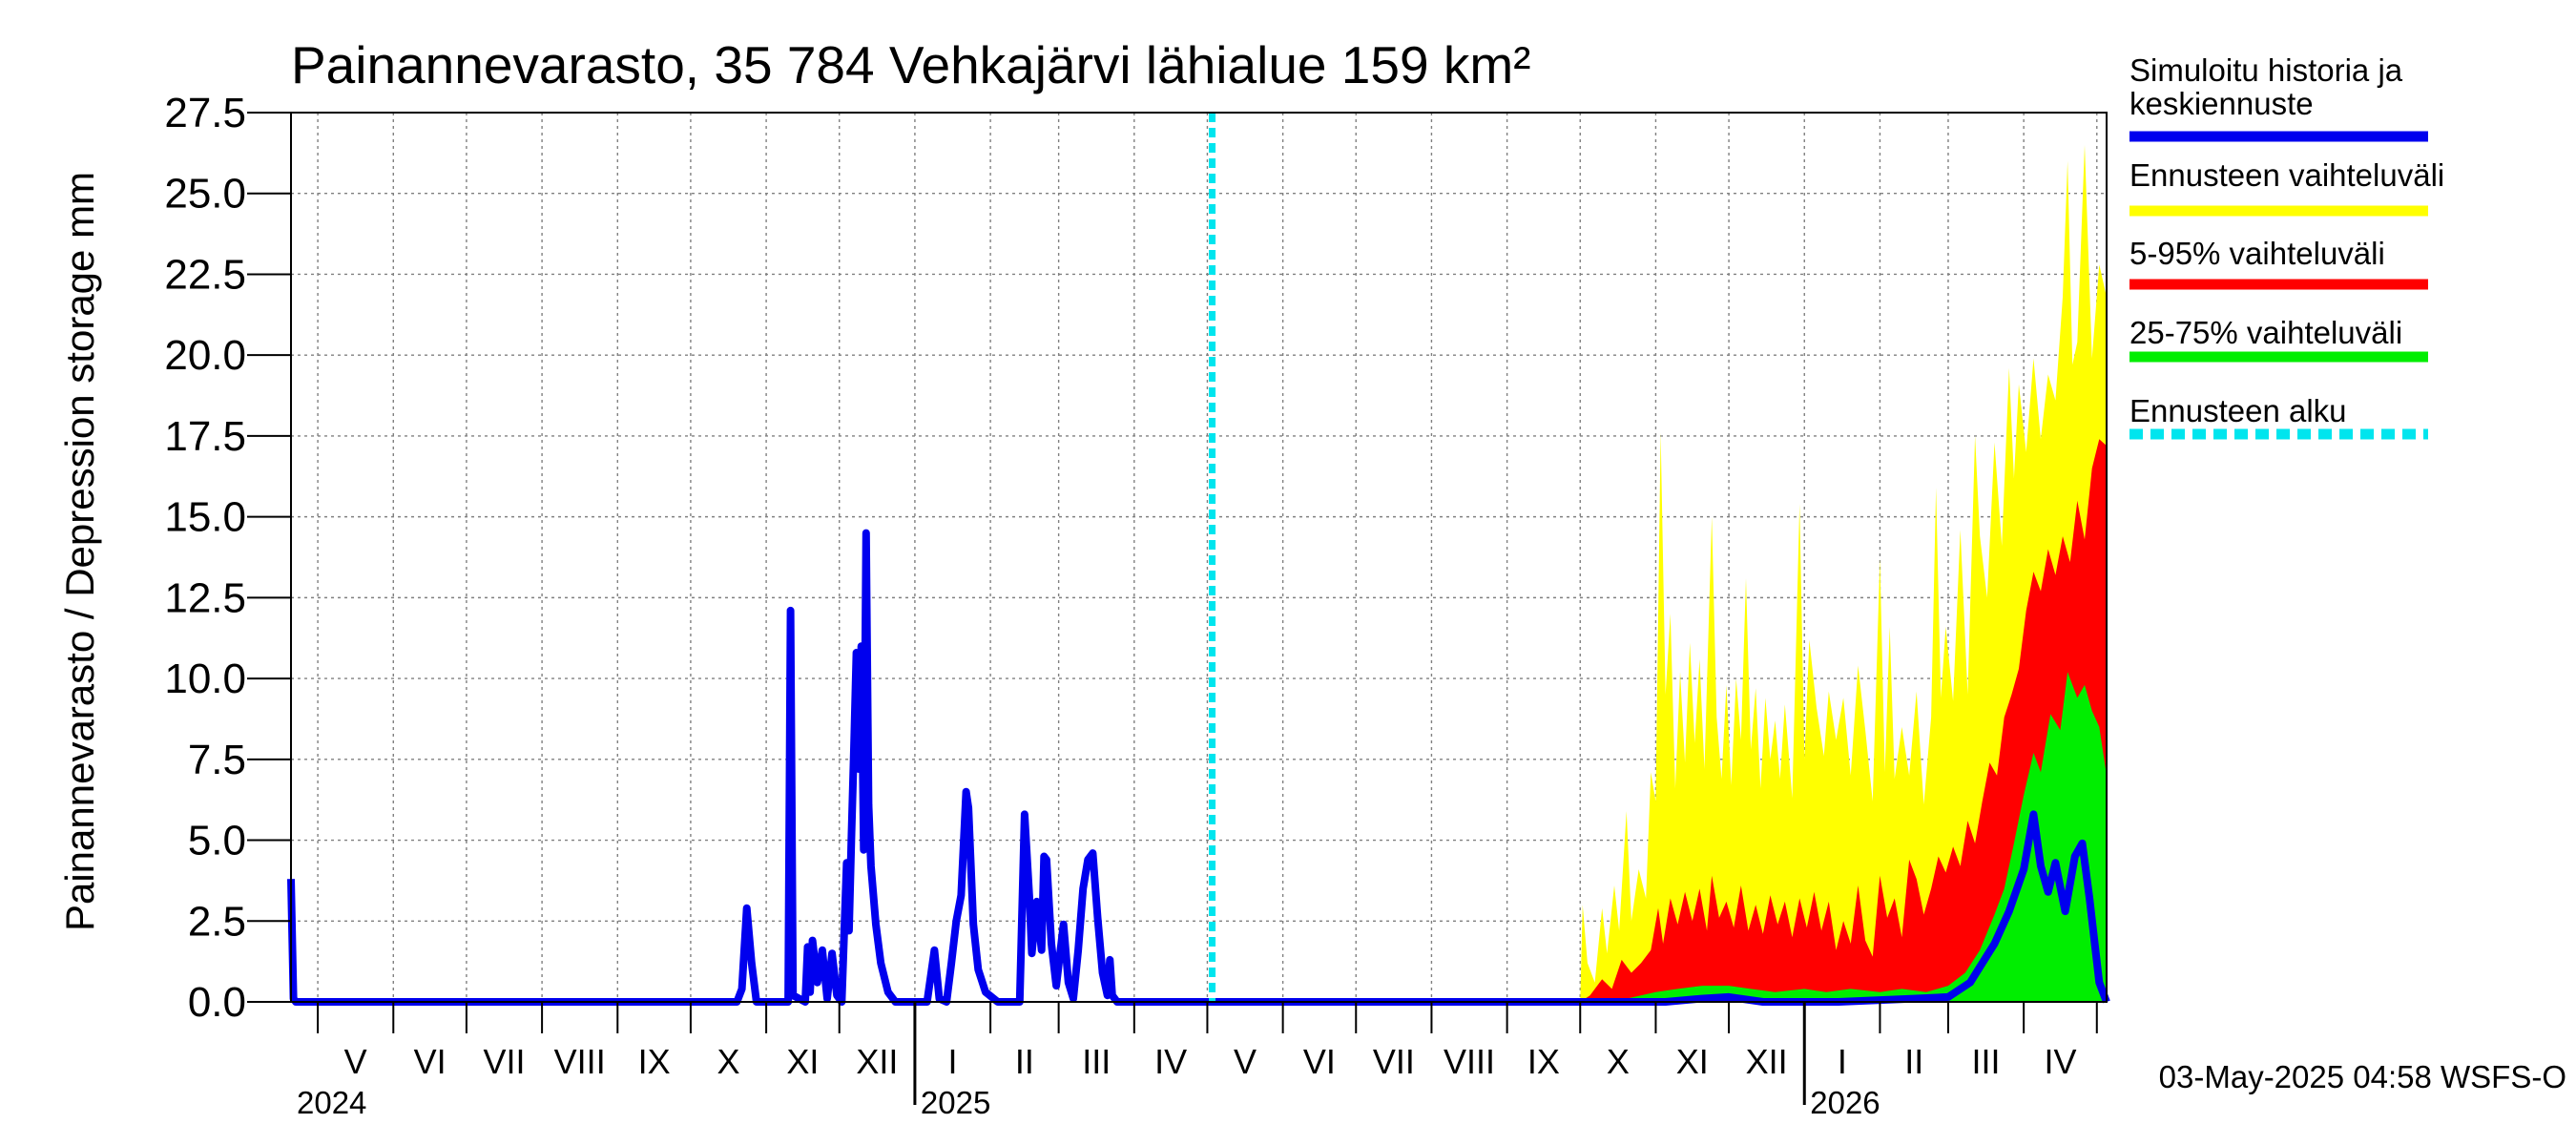 The height and width of the screenshot is (1145, 2576). I want to click on legend-label: 25-75% vaihteluväli, so click(2265, 332).